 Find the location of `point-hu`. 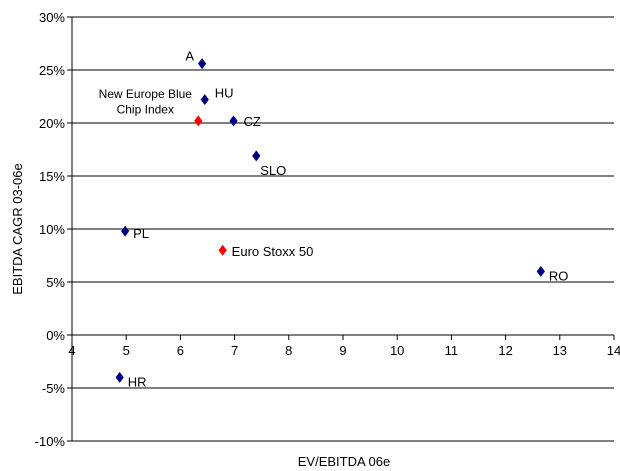

point-hu is located at coordinates (204, 100).